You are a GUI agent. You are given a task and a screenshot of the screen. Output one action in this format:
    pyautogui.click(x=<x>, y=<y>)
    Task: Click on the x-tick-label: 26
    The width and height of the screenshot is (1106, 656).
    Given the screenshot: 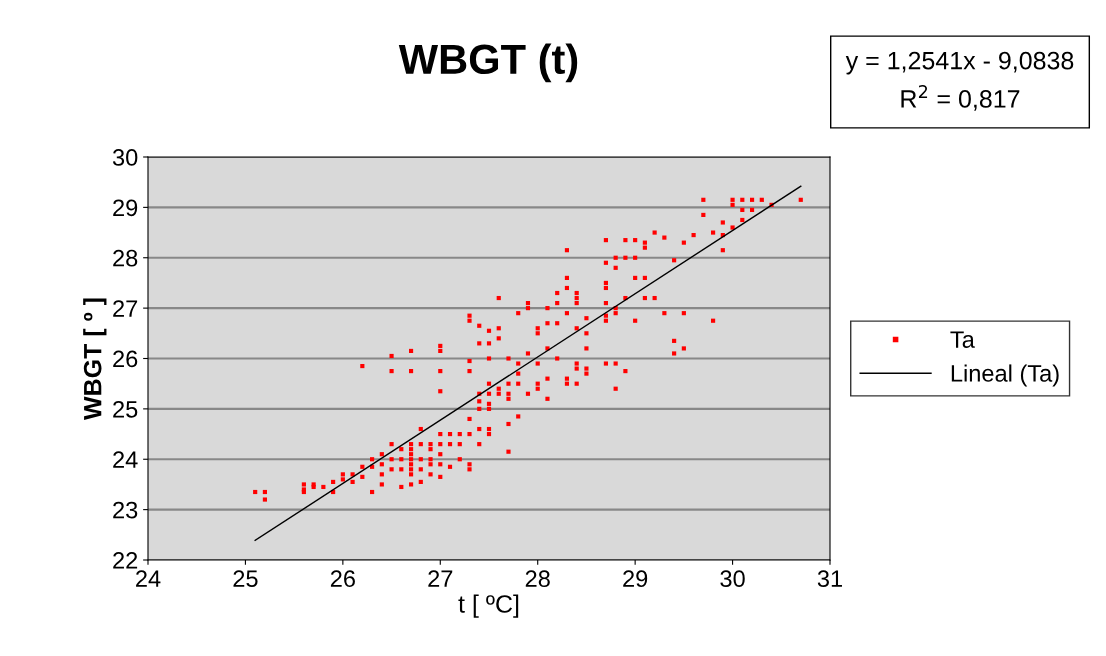 What is the action you would take?
    pyautogui.click(x=342, y=579)
    